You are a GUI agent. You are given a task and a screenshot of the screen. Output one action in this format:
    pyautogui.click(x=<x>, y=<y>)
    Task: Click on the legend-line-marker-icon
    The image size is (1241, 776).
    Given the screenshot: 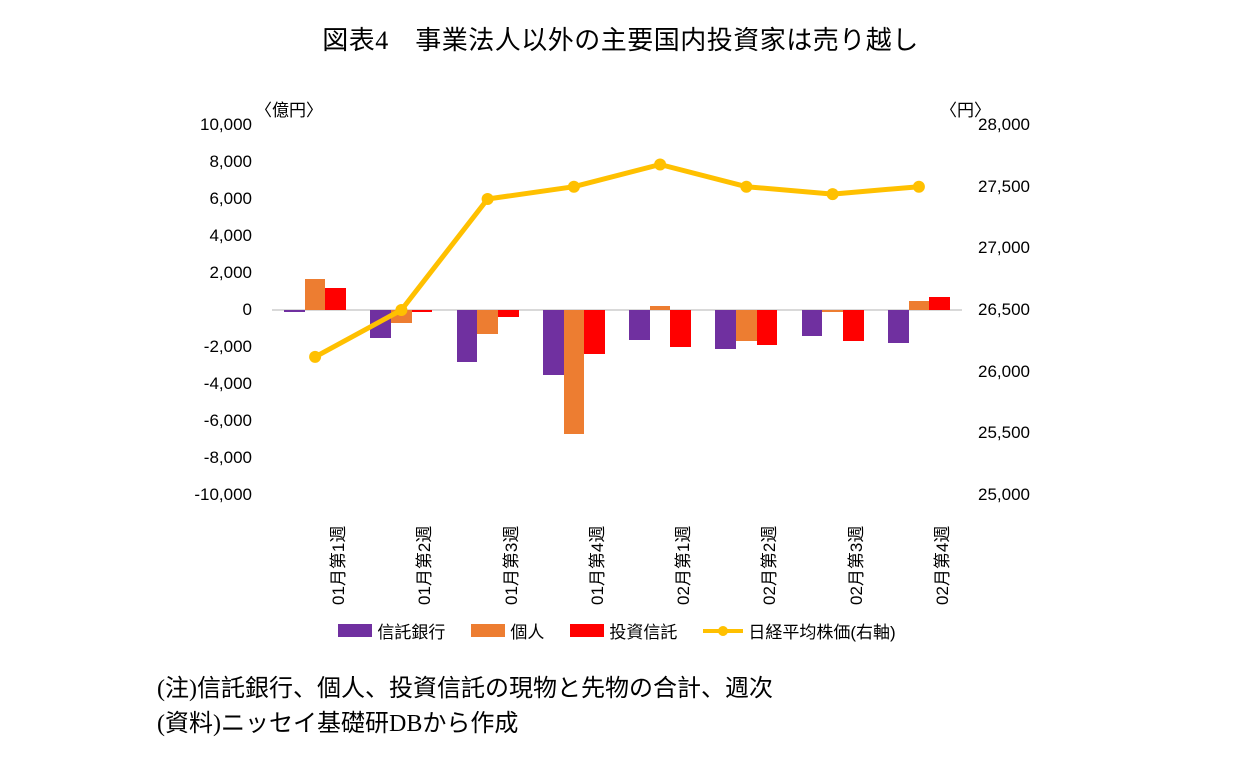 What is the action you would take?
    pyautogui.click(x=723, y=630)
    